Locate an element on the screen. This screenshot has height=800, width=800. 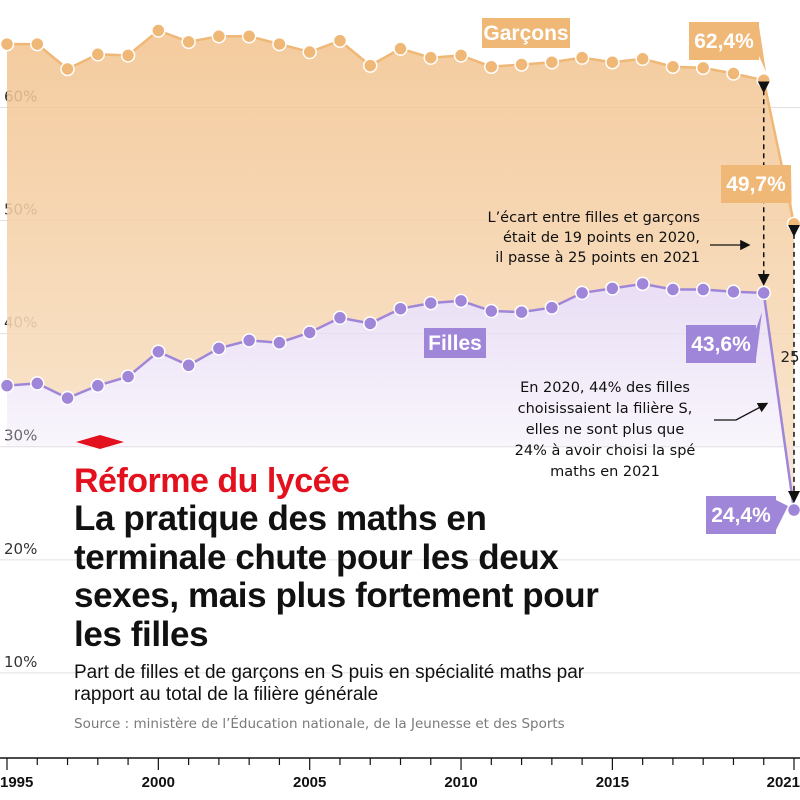
value-label-garcons-2021: 49,7% is located at coordinates (756, 184).